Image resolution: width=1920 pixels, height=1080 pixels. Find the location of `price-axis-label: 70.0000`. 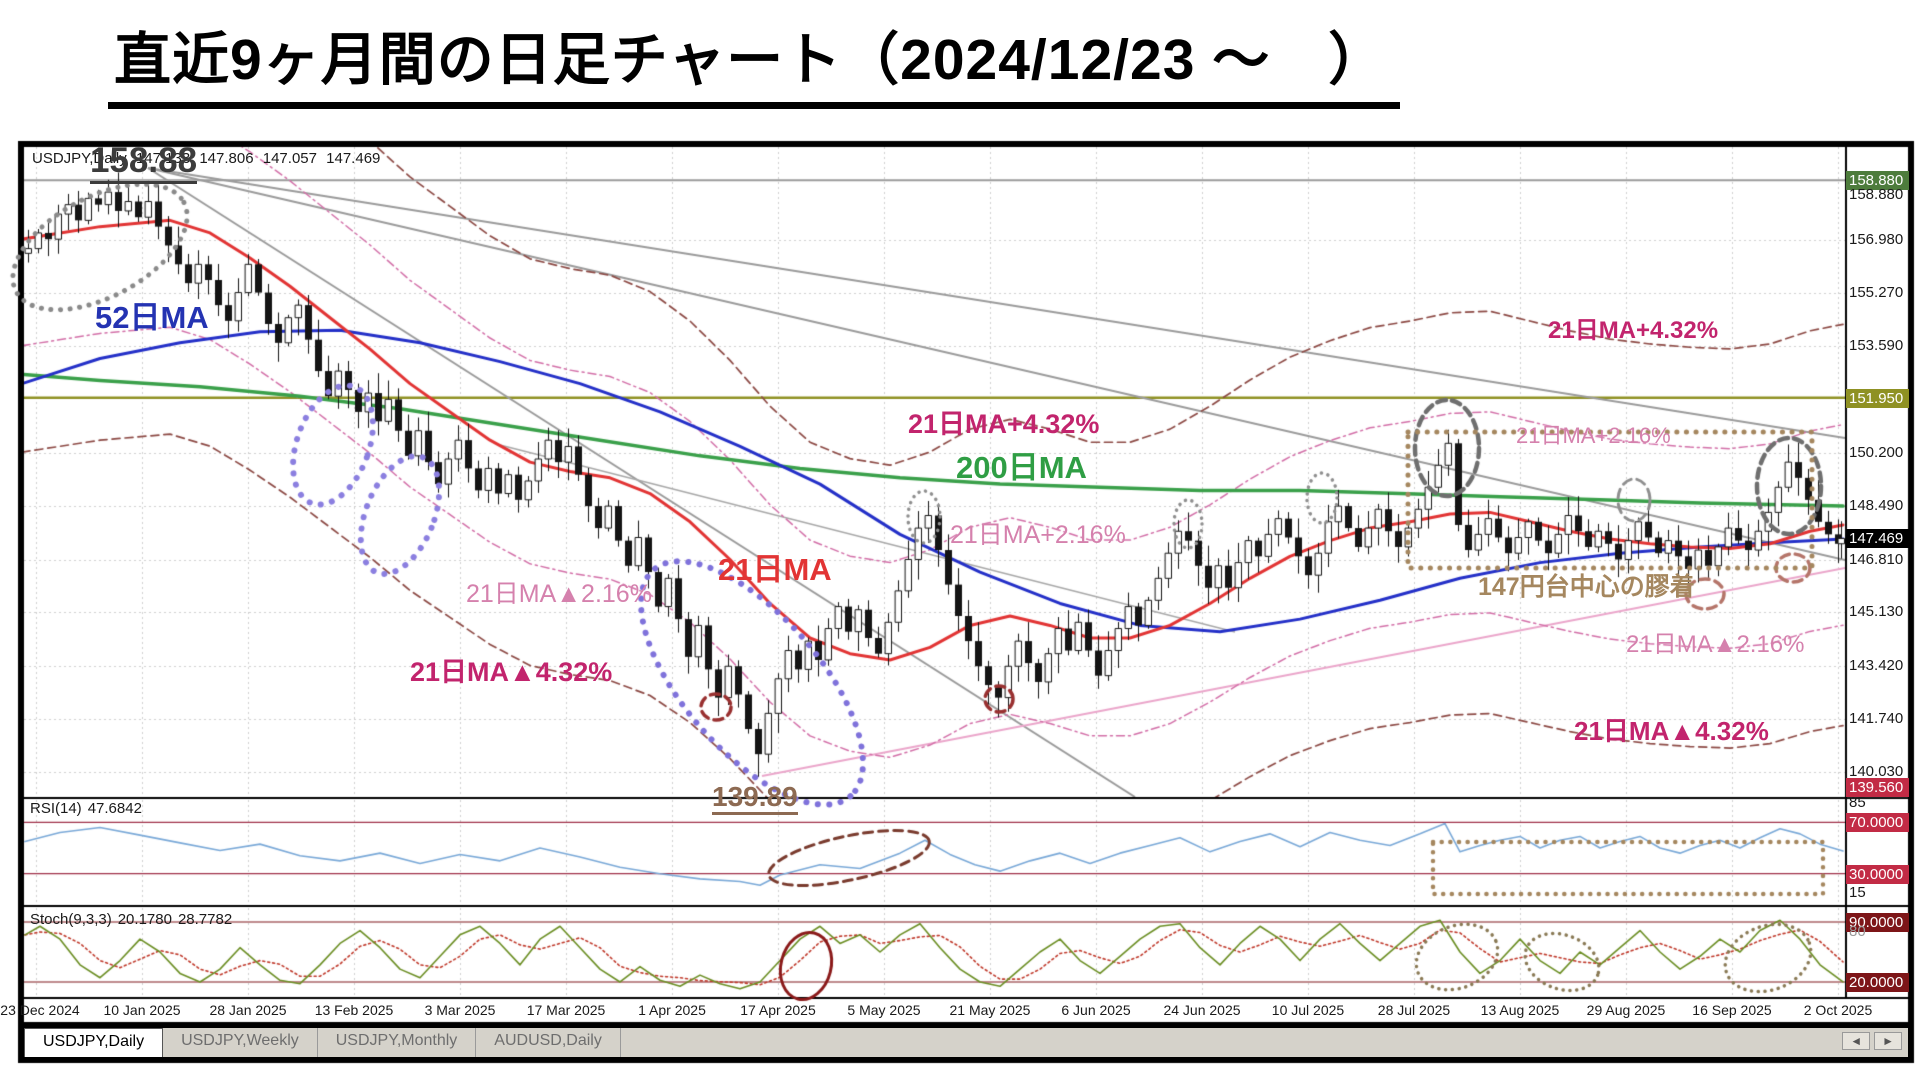

price-axis-label: 70.0000 is located at coordinates (1877, 822).